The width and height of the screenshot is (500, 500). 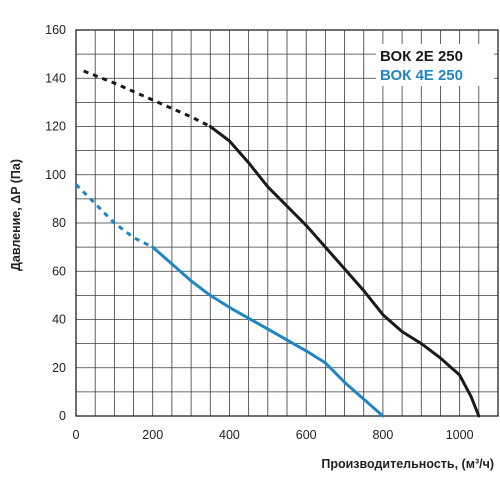 I want to click on x-tick-label: 800, so click(x=382, y=435).